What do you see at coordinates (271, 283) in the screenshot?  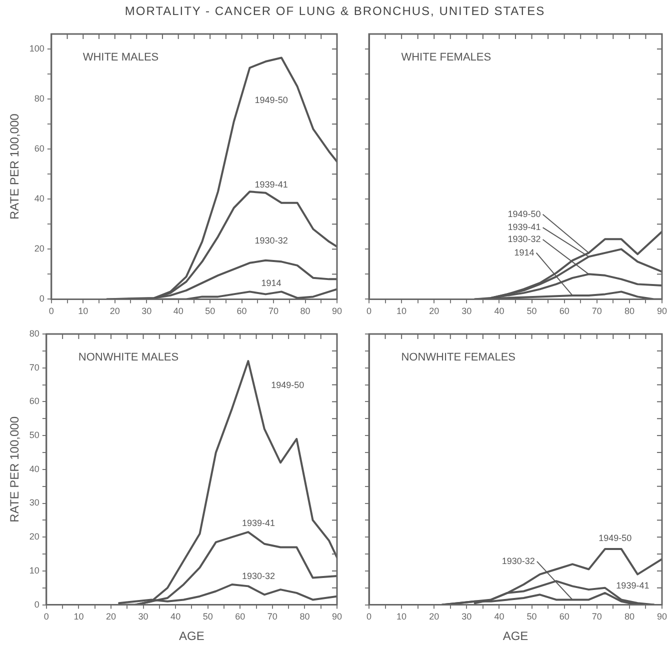 I see `series-label: 1914` at bounding box center [271, 283].